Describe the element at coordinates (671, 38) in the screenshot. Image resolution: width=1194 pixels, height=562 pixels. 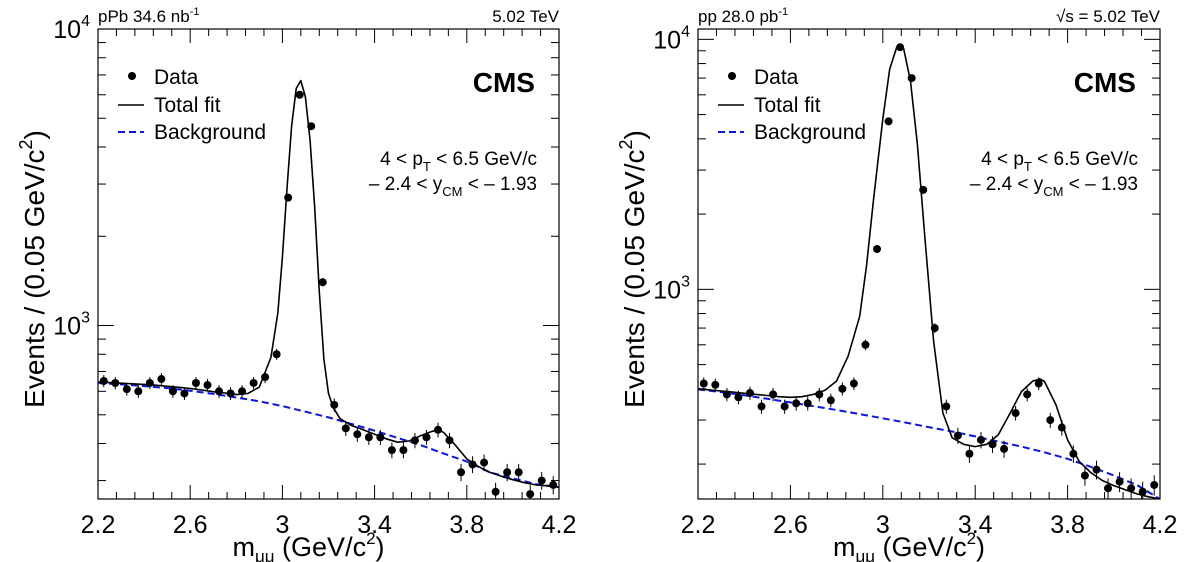
I see `y-tick-label: 10⁴` at that location.